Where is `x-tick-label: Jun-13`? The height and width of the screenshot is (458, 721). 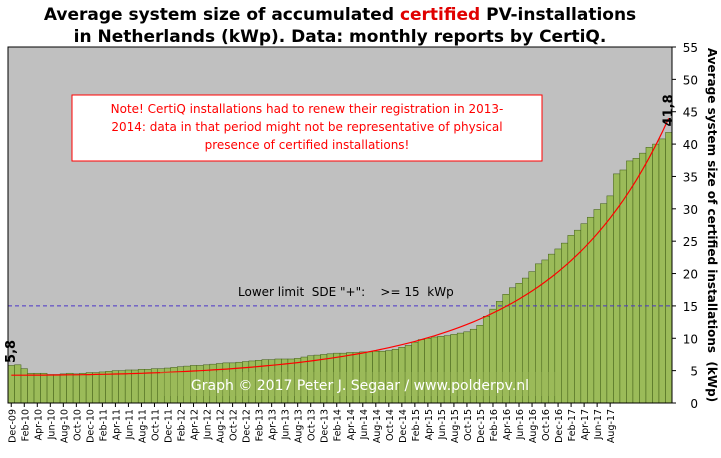
x-tick-label: Jun-13 is located at coordinates (286, 424).